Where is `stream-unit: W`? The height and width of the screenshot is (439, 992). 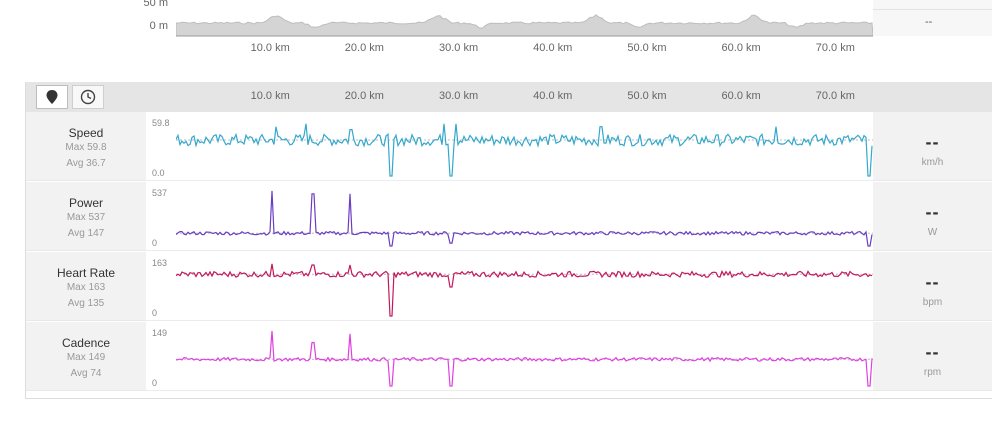 stream-unit: W is located at coordinates (932, 232).